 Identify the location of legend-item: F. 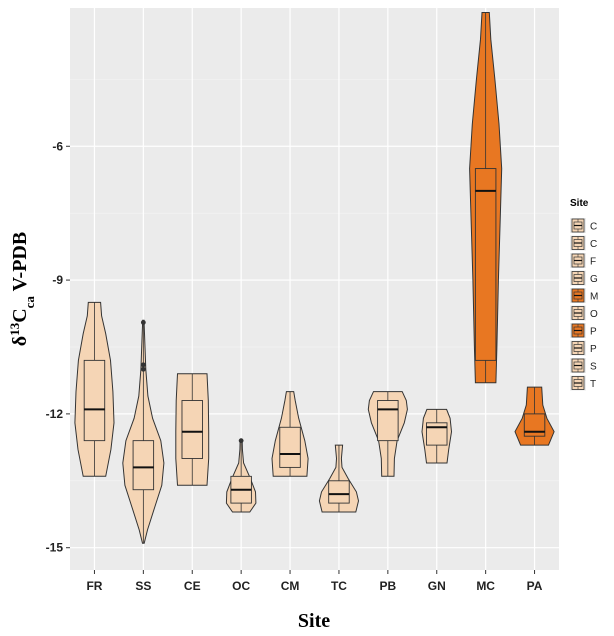
(583, 260).